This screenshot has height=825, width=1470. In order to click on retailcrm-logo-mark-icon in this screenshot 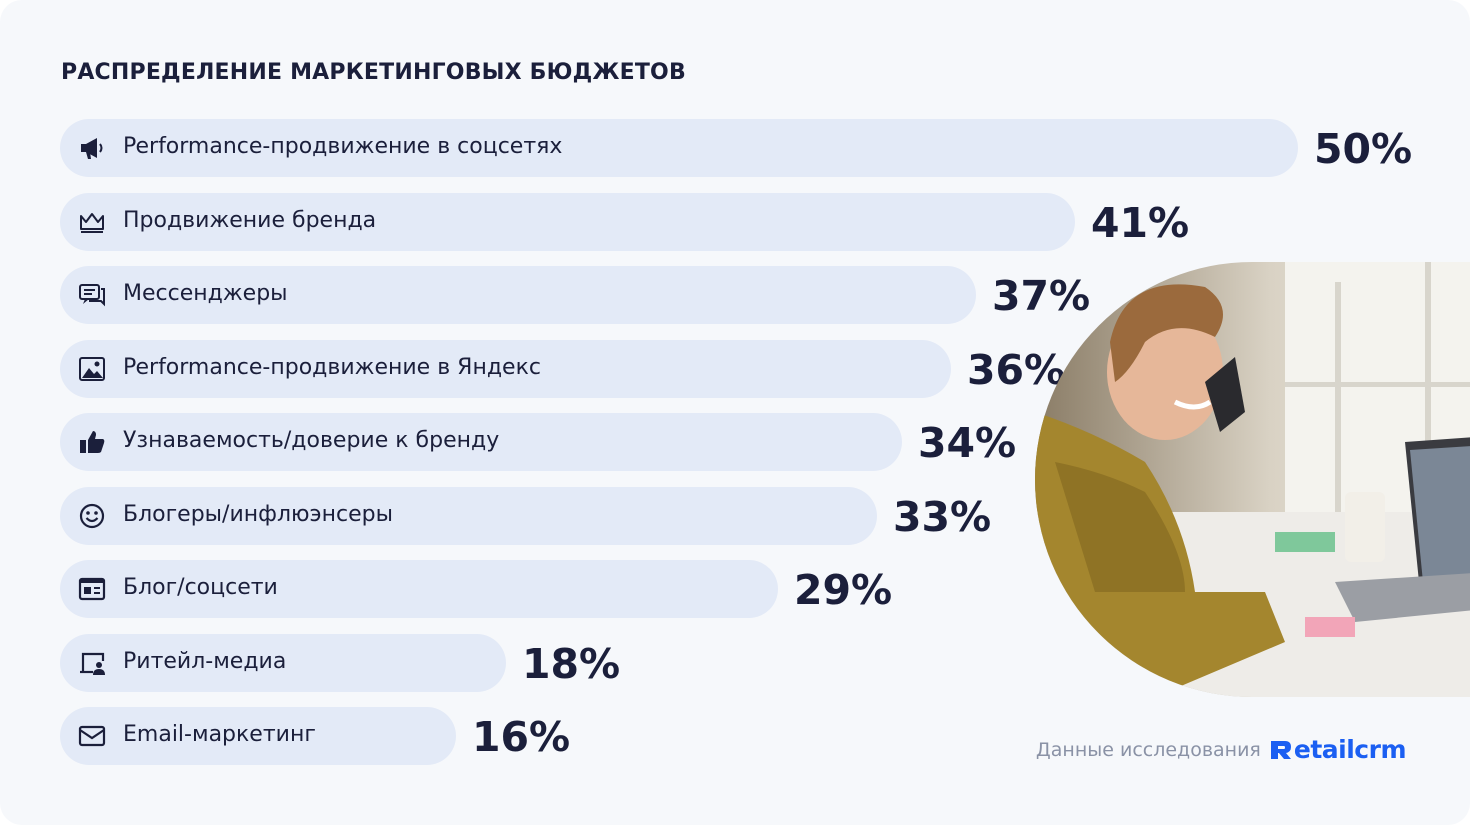, I will do `click(1280, 749)`.